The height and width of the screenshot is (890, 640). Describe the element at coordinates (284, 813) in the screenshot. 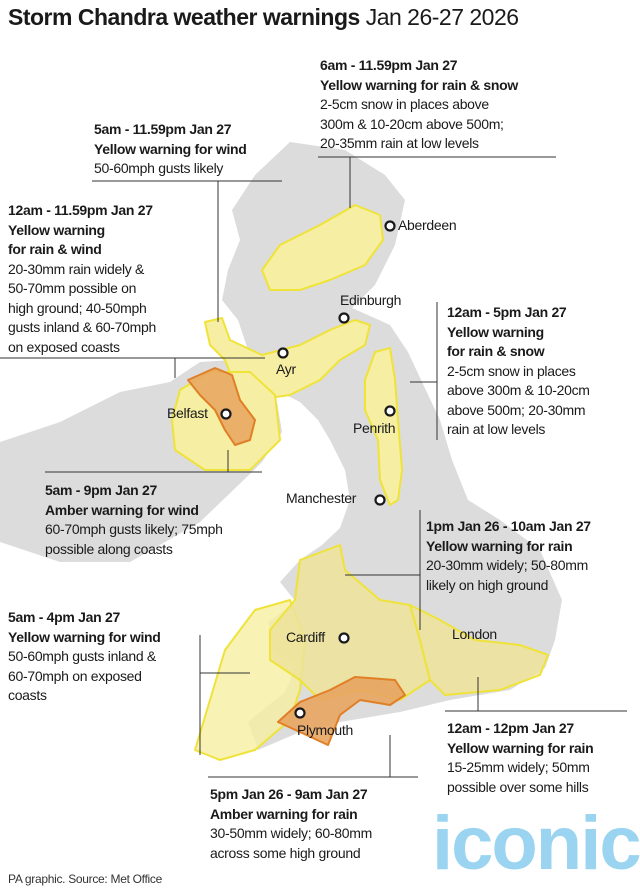

I see `warning-heading: Amber warning for rain` at that location.